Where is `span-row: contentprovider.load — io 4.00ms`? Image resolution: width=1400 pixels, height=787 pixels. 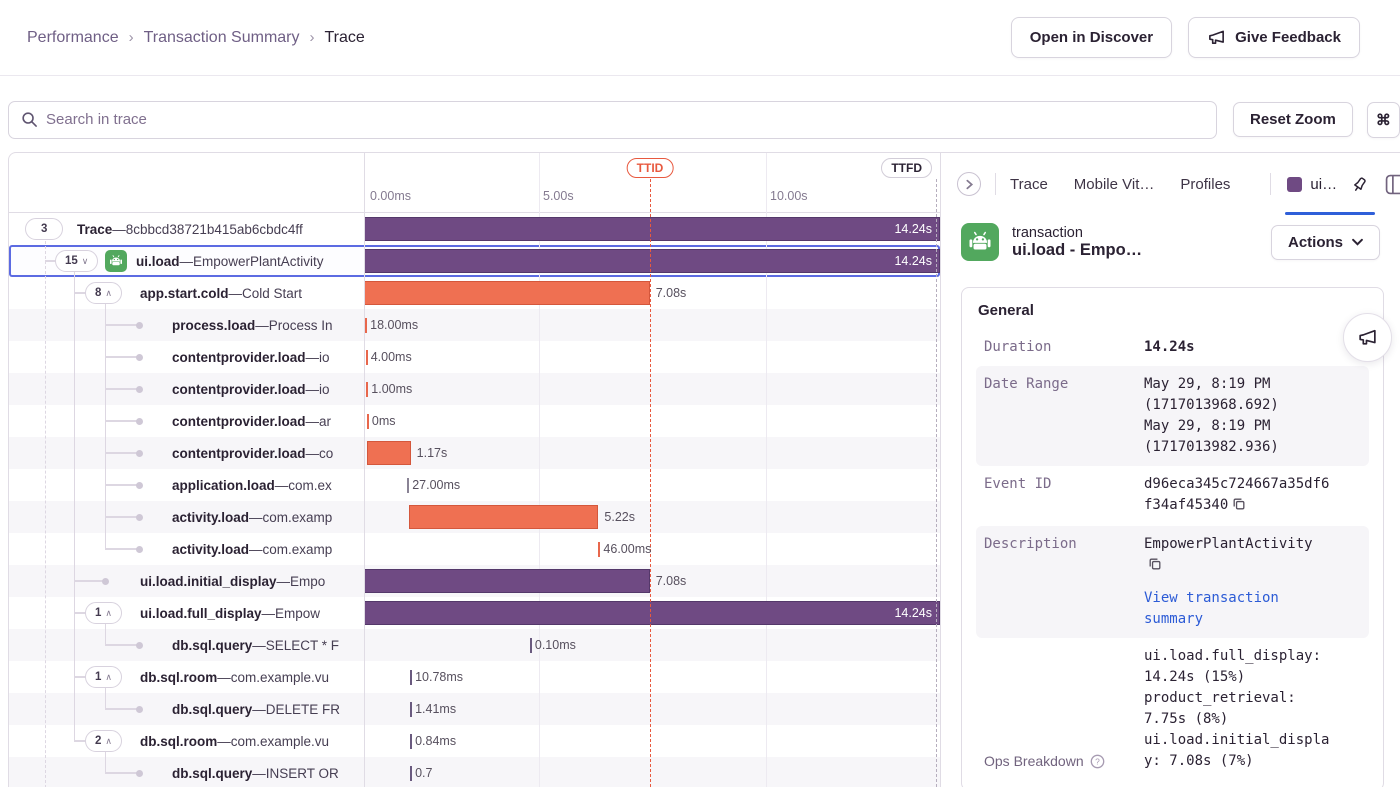
span-row: contentprovider.load — io 4.00ms is located at coordinates (474, 357).